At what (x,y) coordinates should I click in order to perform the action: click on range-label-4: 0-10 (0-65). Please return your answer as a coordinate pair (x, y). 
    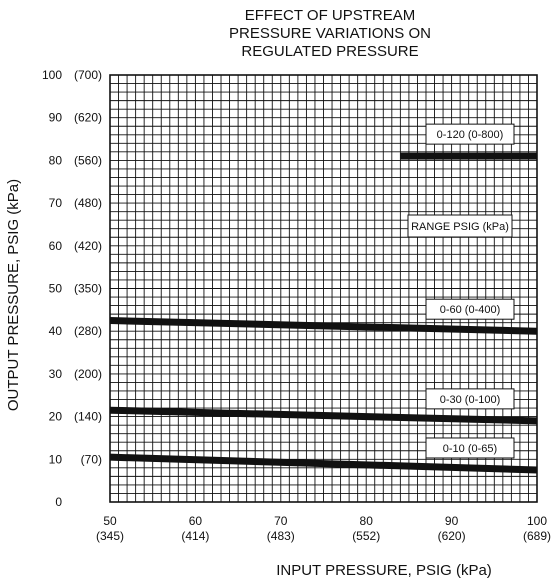
    Looking at the image, I should click on (470, 449).